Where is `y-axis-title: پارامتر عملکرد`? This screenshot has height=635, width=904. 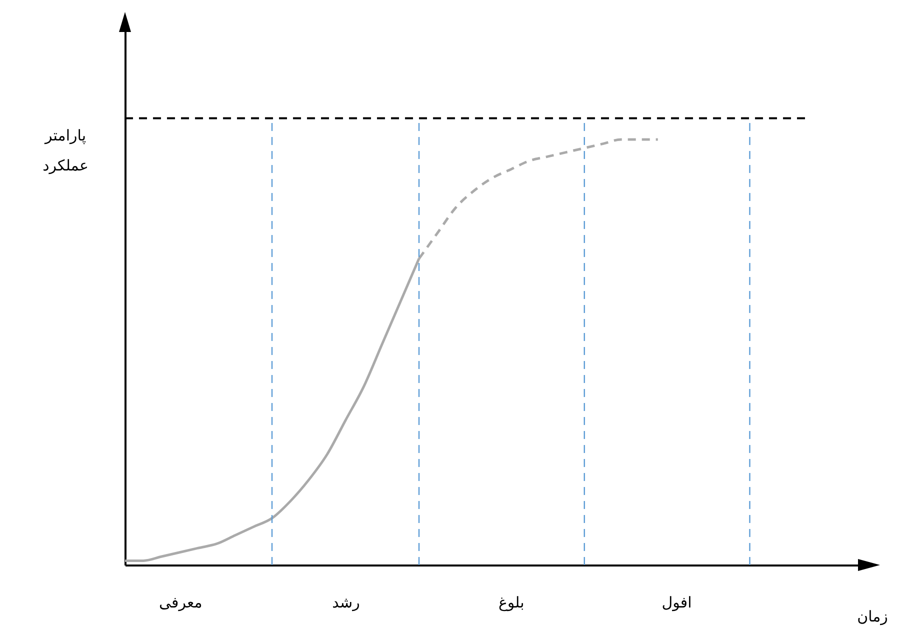
y-axis-title: پارامتر عملکرد is located at coordinates (65, 150).